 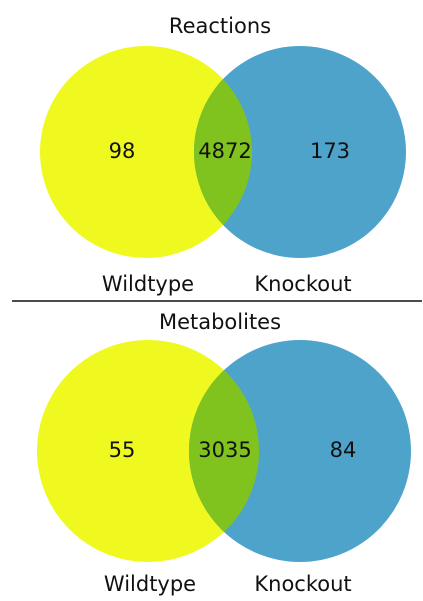 What do you see at coordinates (224, 450) in the screenshot?
I see `region-count: 3035` at bounding box center [224, 450].